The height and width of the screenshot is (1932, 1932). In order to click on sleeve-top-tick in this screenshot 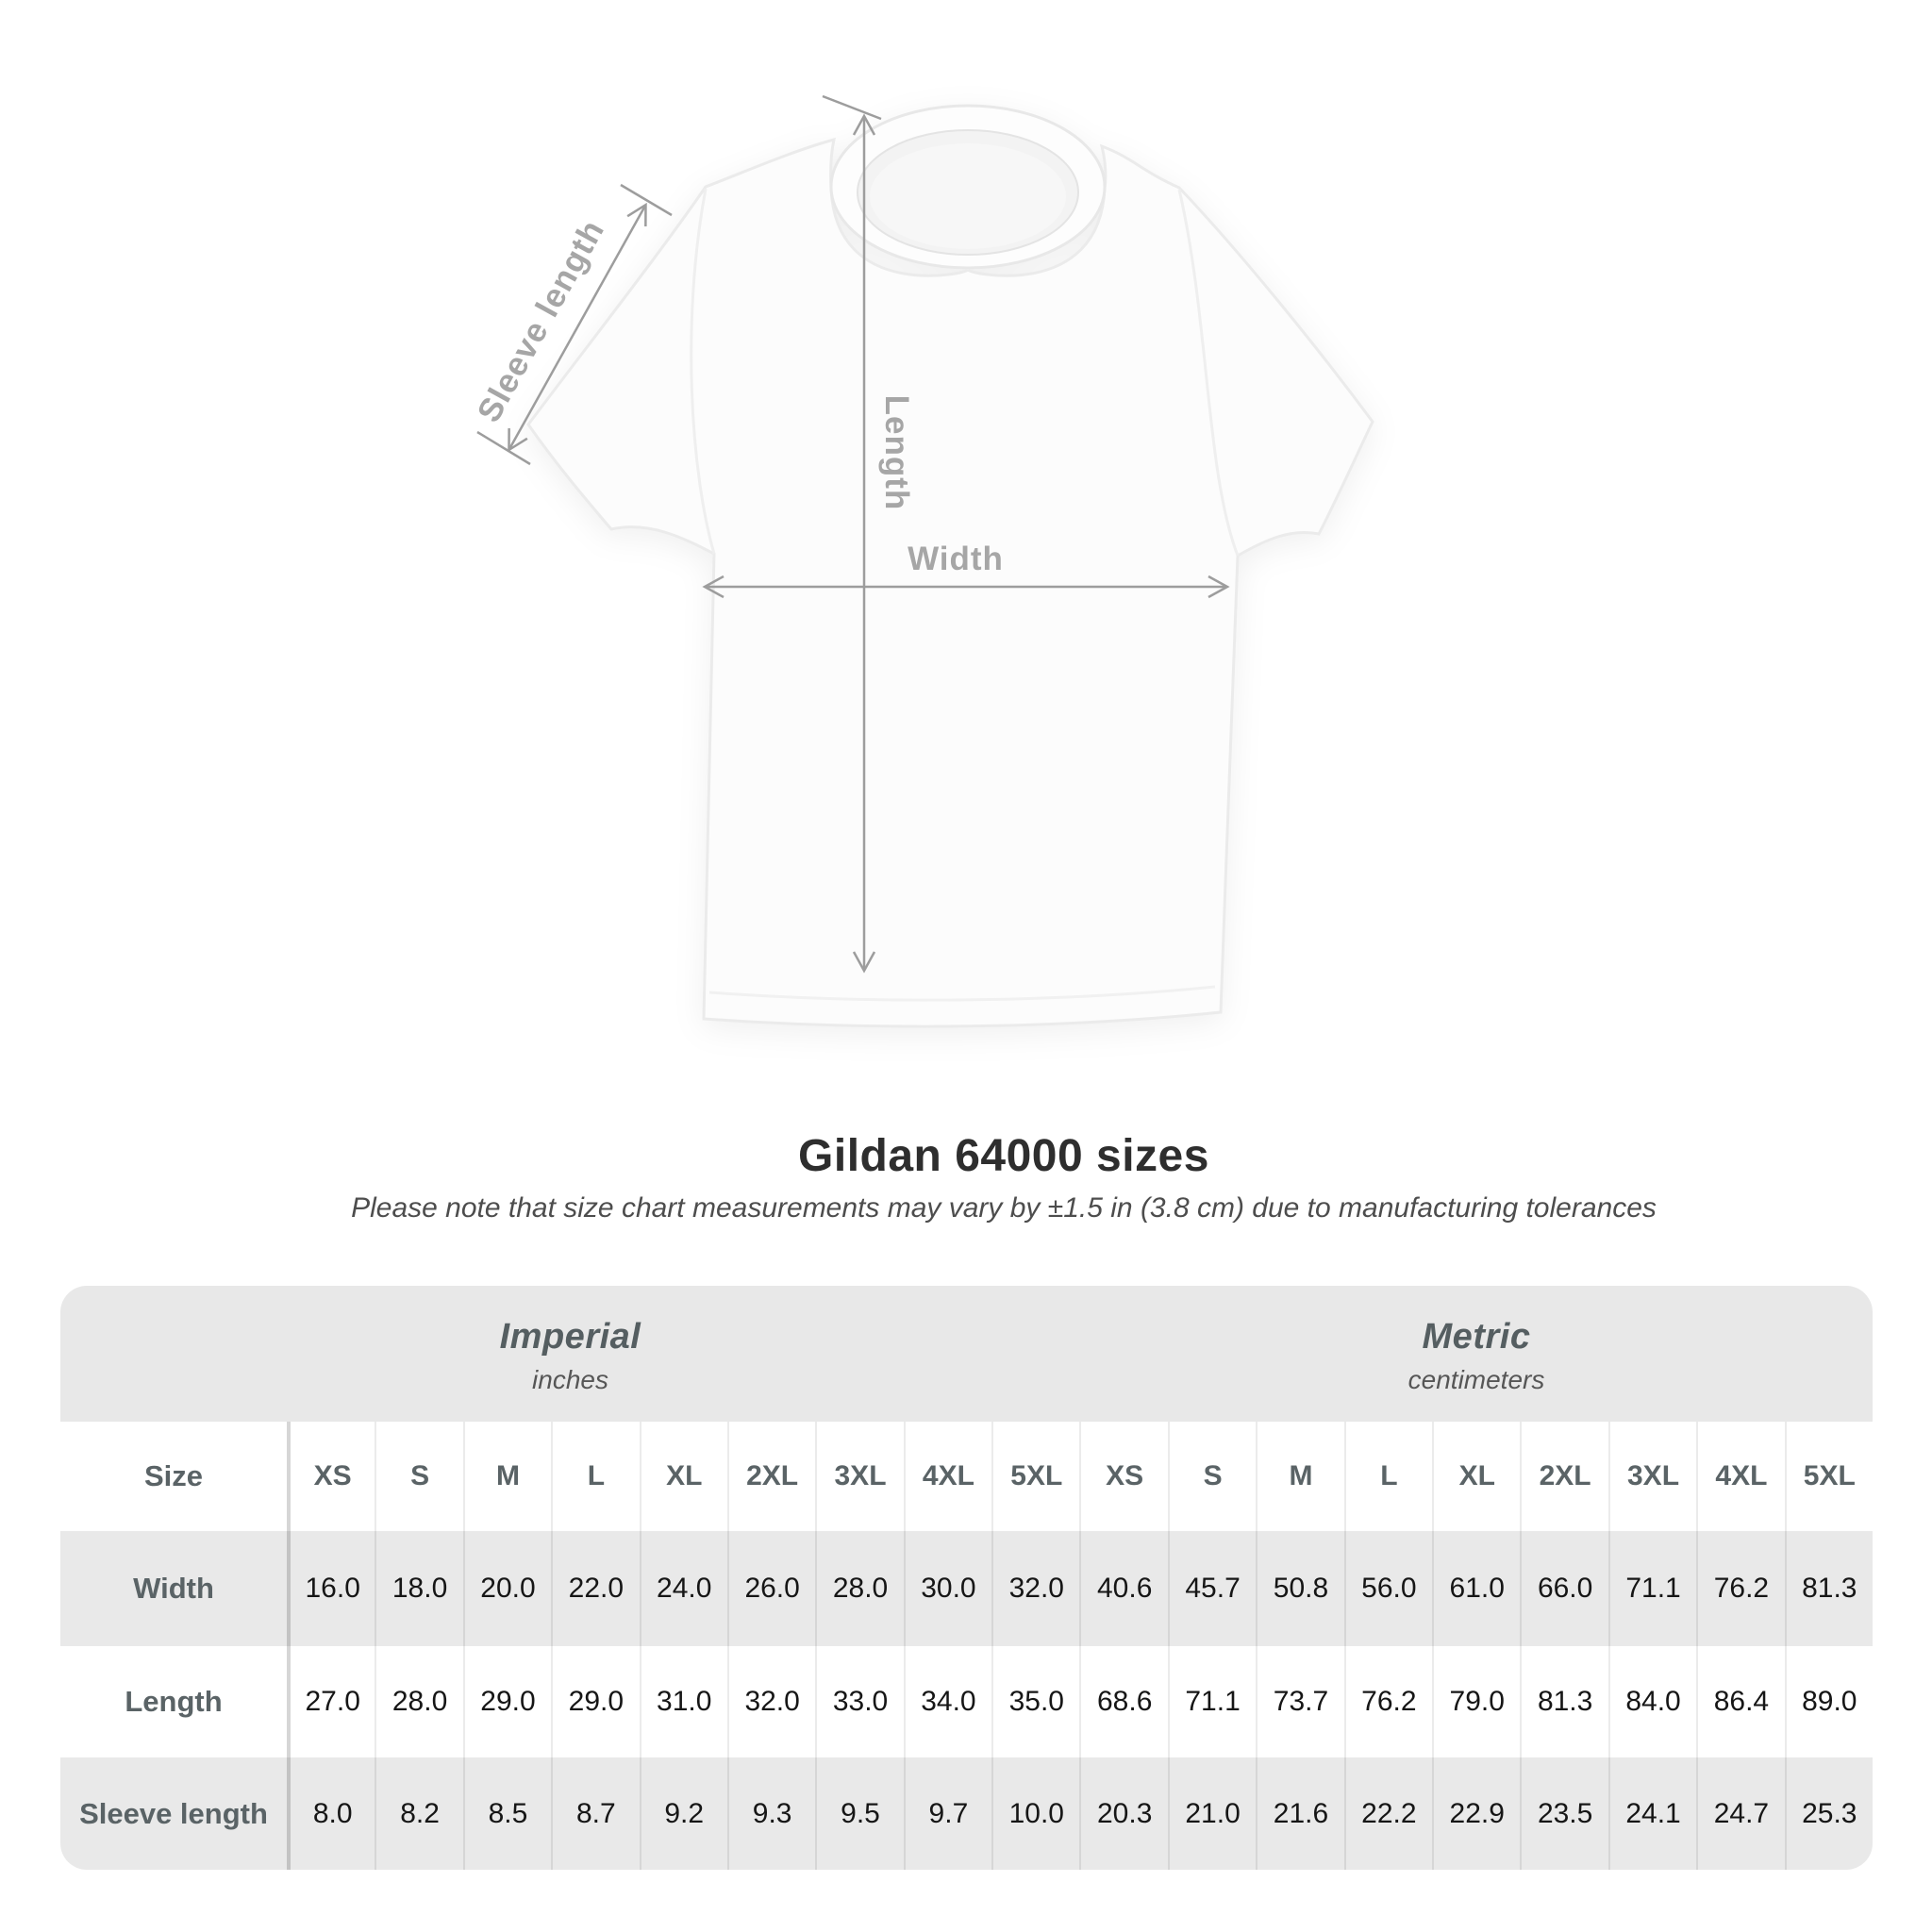, I will do `click(647, 200)`.